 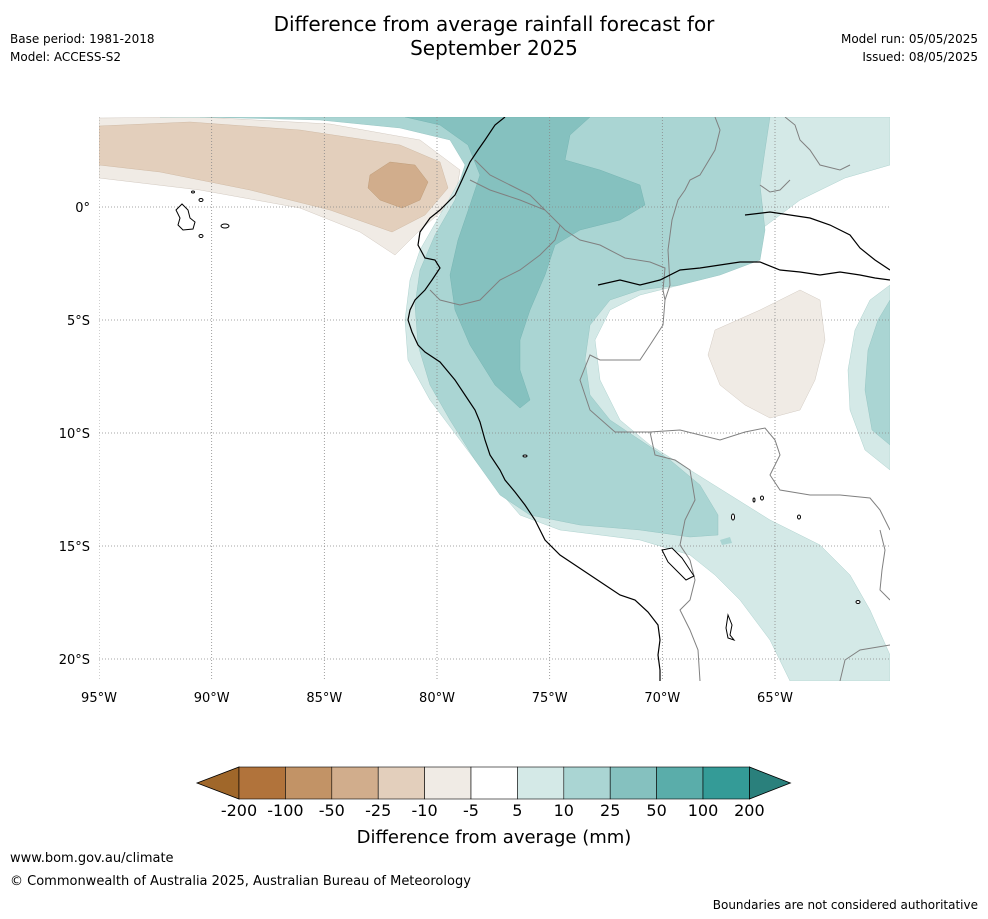 I want to click on legend-tick-label: -200, so click(x=239, y=810).